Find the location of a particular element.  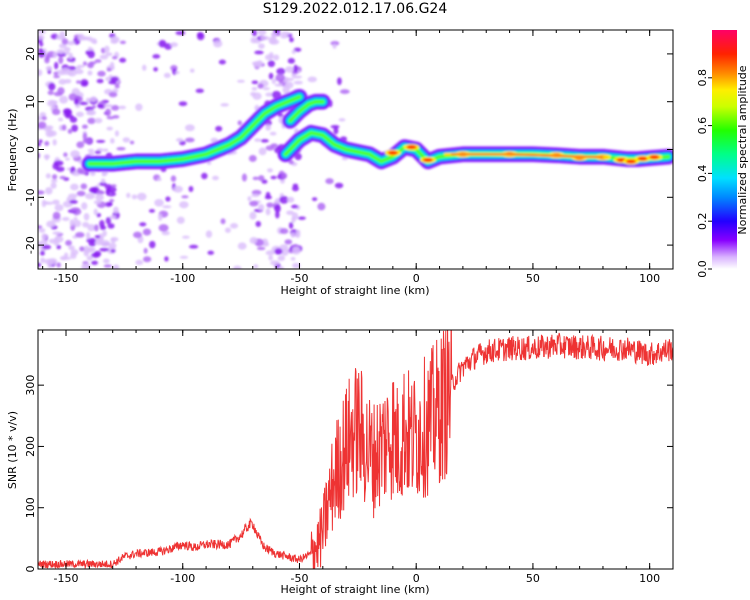

snr-xlabel: Height of straight line (km) is located at coordinates (354, 589).